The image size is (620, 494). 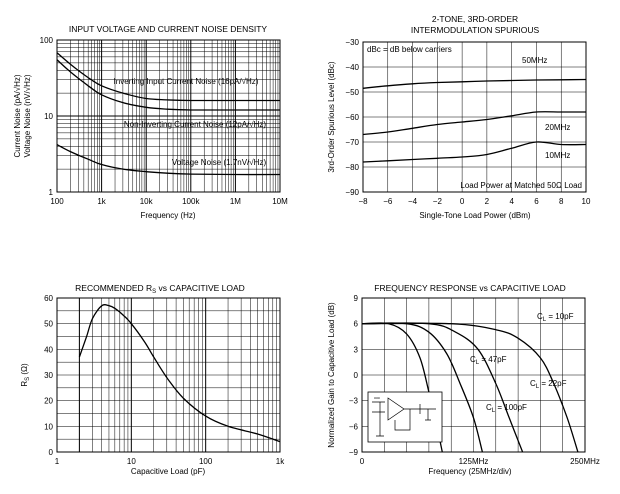 I want to click on rs-title-sub: S, so click(x=154, y=292).